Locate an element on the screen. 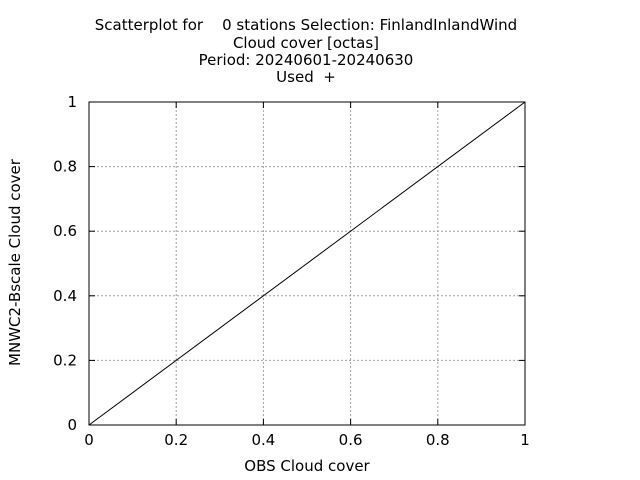  title-line-2: Cloud cover [octas] is located at coordinates (306, 43).